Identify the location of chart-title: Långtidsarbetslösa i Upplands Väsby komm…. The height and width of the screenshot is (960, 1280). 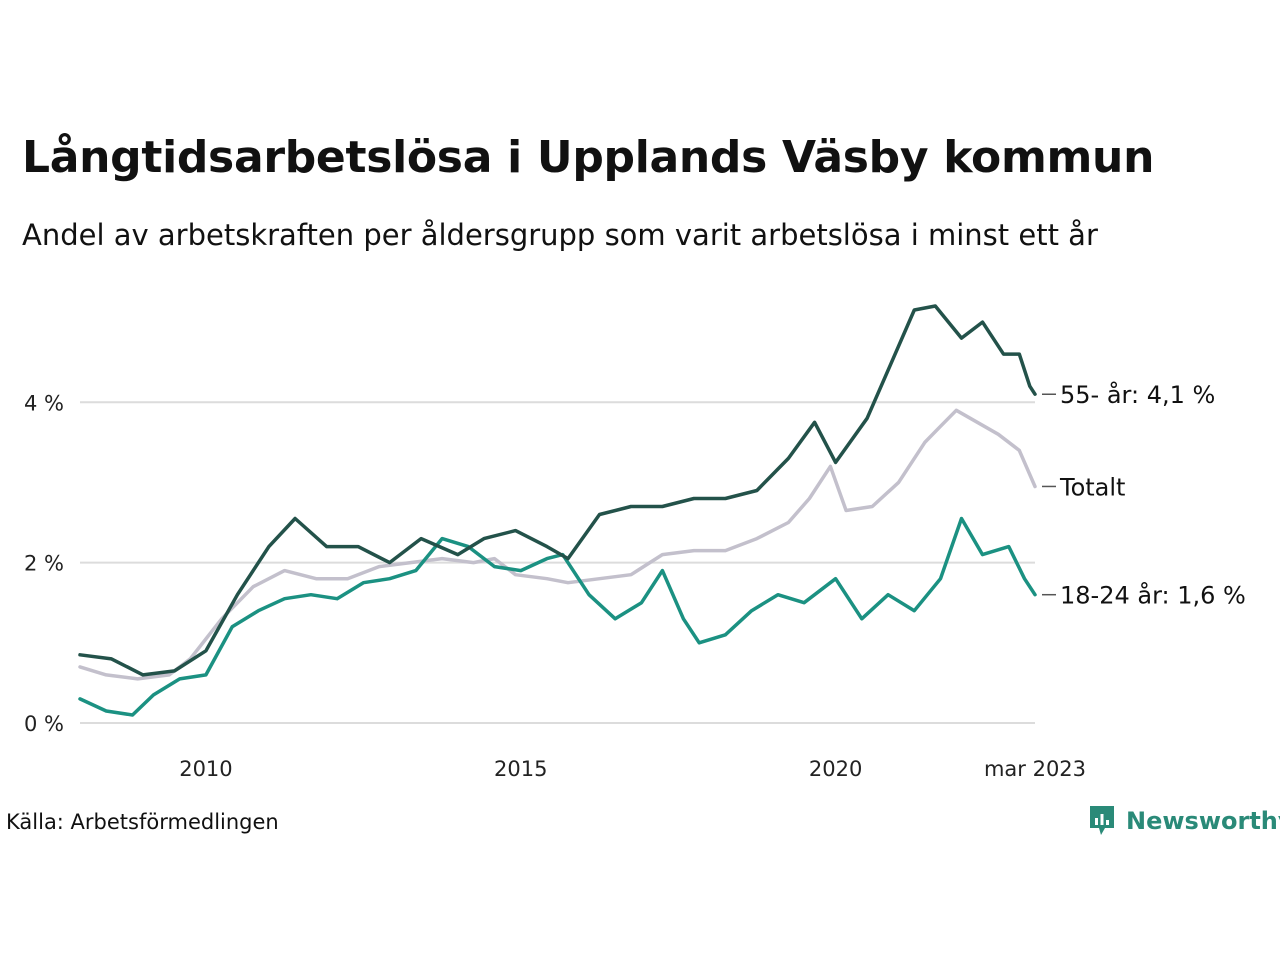
(588, 157).